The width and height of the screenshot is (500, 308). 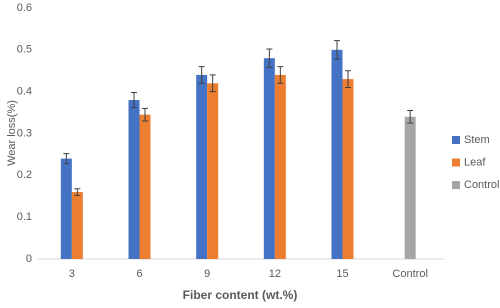 What do you see at coordinates (477, 140) in the screenshot?
I see `legend-label: Stem` at bounding box center [477, 140].